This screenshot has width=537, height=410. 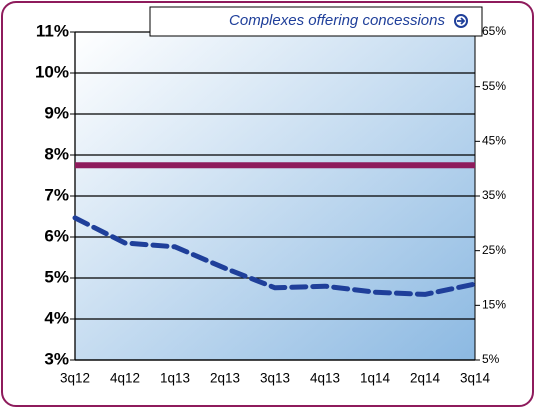 I want to click on y-tick-label: 8%, so click(x=56, y=153).